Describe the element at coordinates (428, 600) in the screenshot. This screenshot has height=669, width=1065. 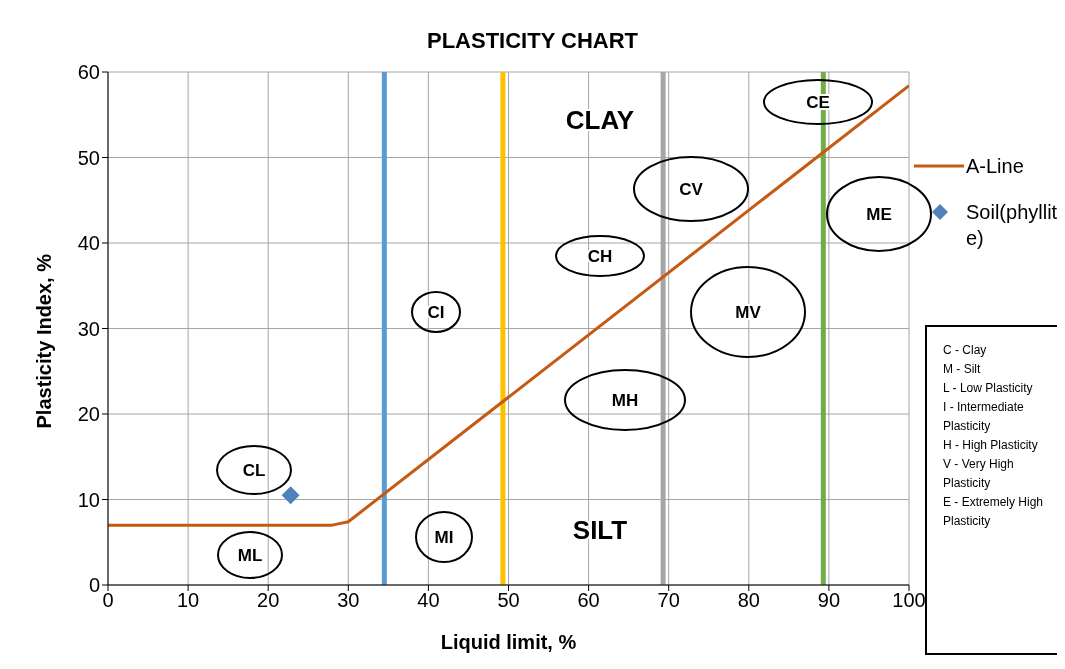
I see `x-tick-label: 40` at that location.